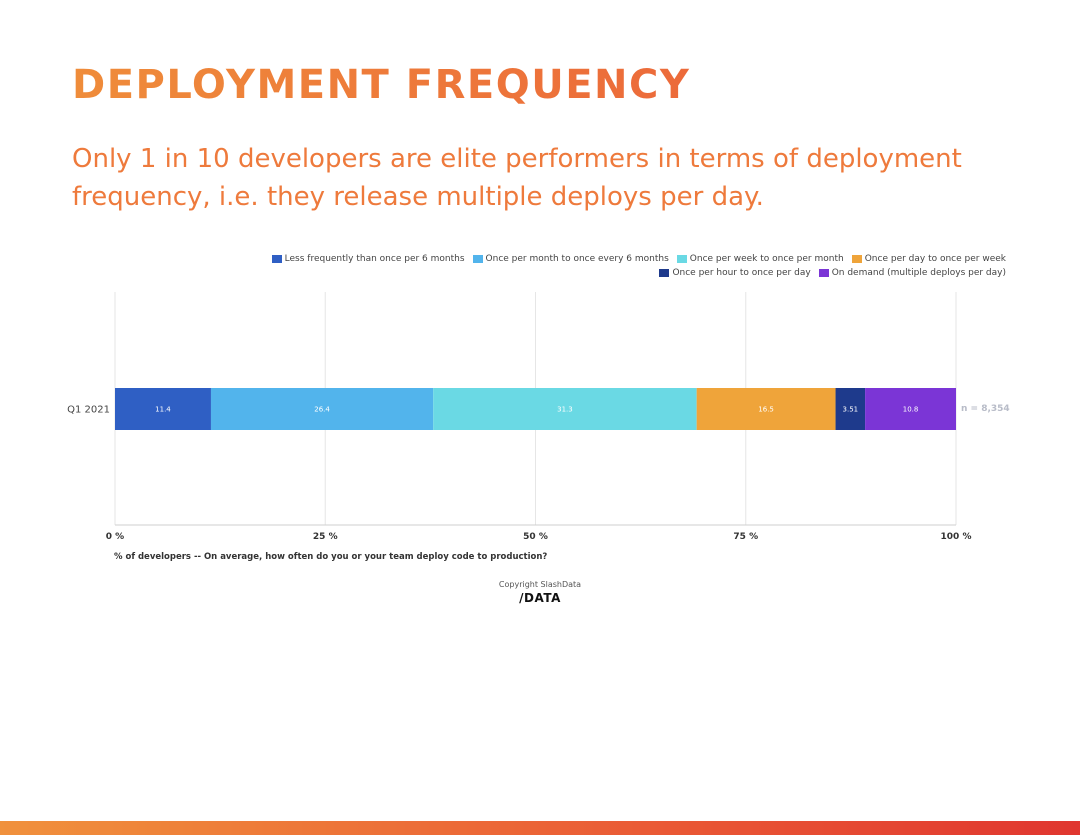 The width and height of the screenshot is (1080, 835). I want to click on slashdata-logo: /DATA, so click(540, 598).